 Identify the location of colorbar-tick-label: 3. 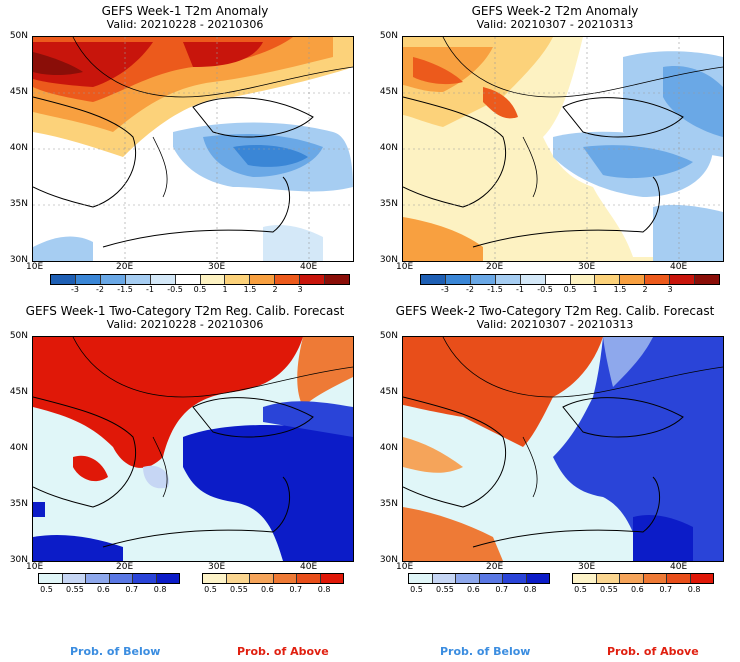
(670, 289).